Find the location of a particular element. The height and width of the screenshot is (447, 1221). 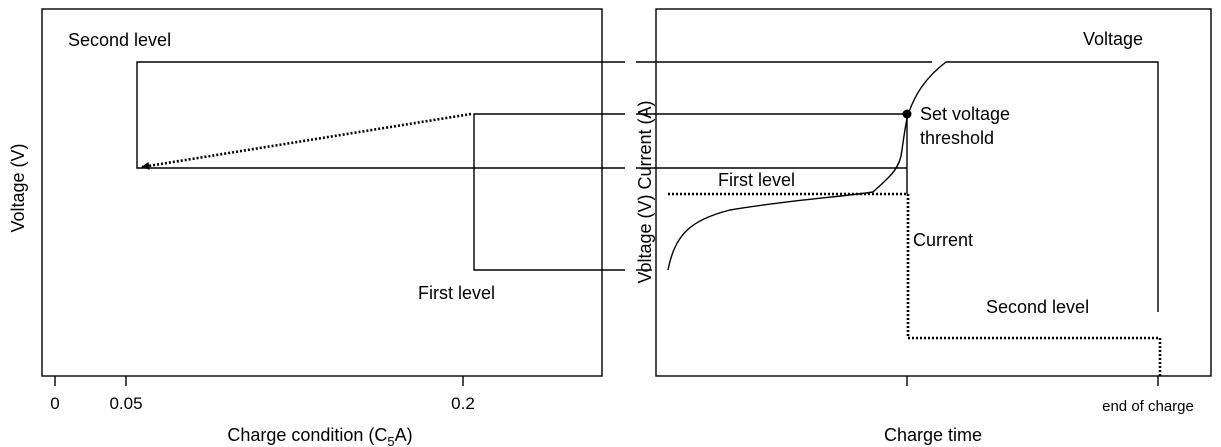

left-second-level-label: Second level is located at coordinates (119, 40).